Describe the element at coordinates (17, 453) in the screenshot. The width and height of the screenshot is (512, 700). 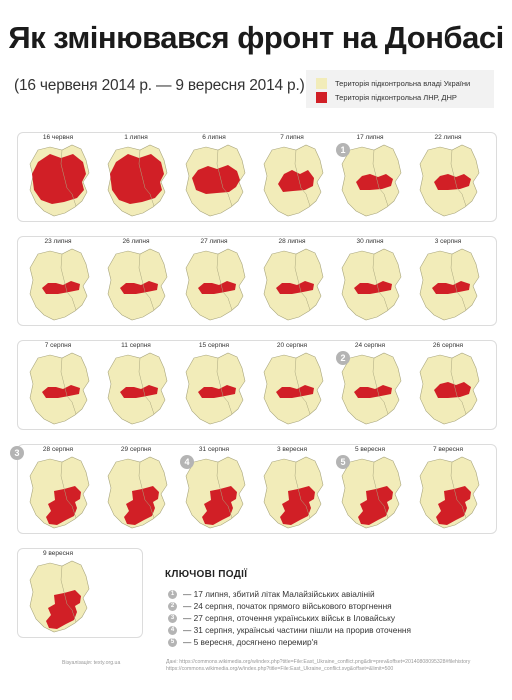
I see `event-marker-badge: 3` at that location.